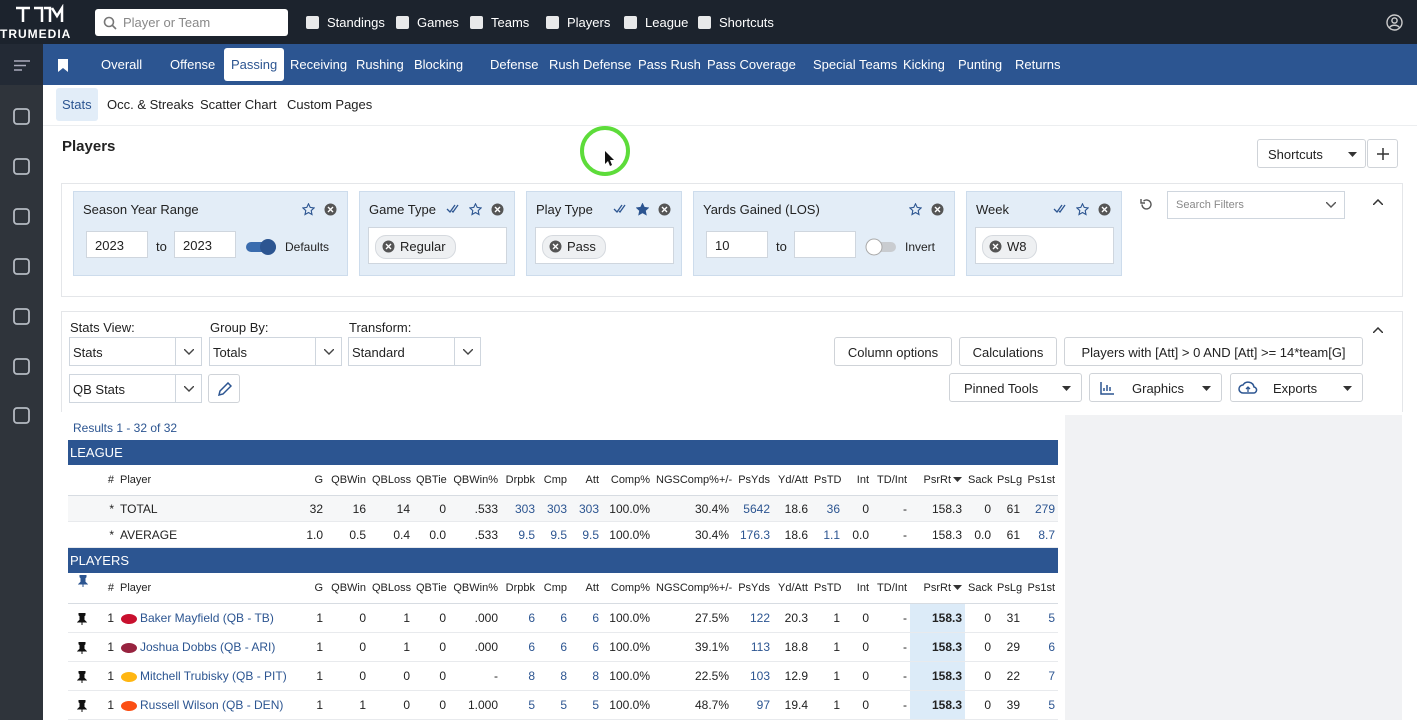  I want to click on tab: Returns, so click(1038, 64).